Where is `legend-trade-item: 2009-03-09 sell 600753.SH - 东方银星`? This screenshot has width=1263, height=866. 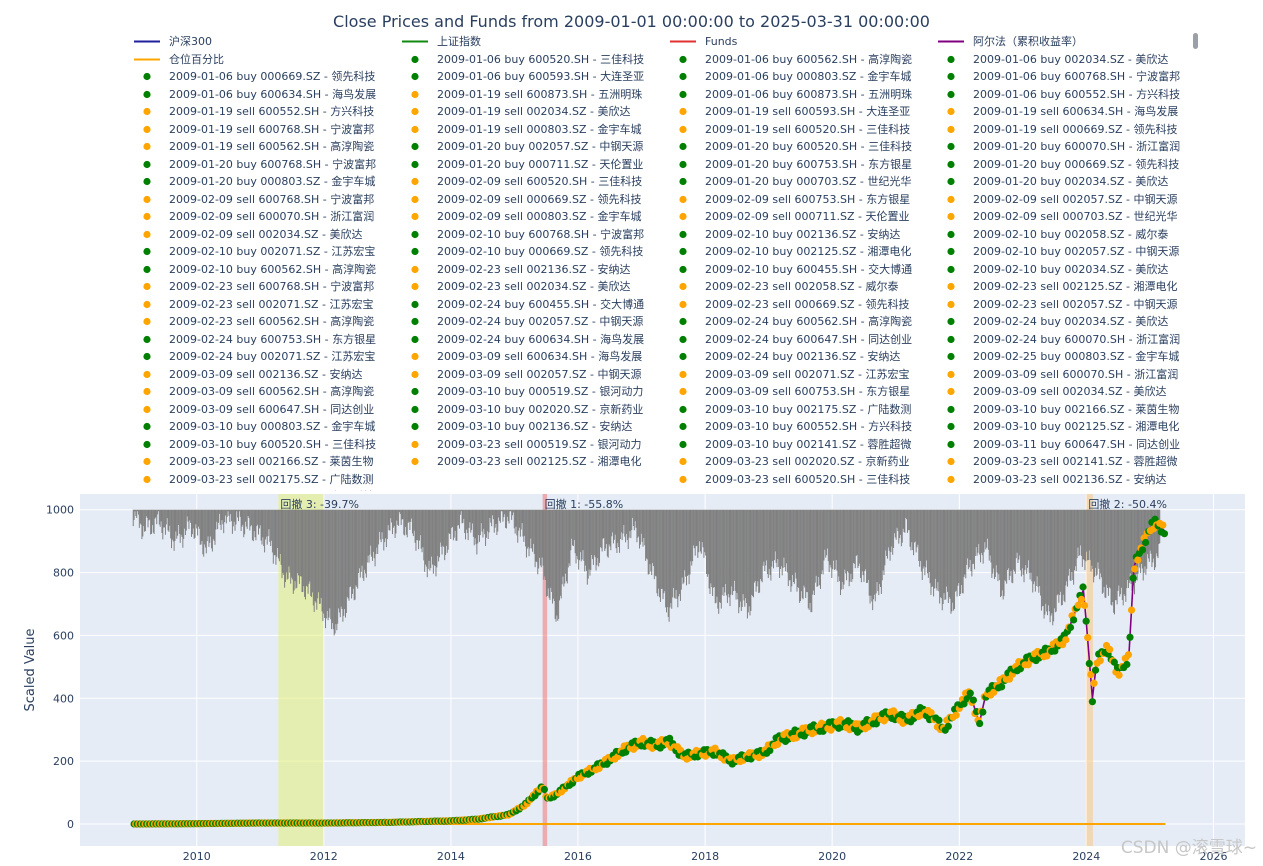 legend-trade-item: 2009-03-09 sell 600753.SH - 东方银星 is located at coordinates (799, 391).